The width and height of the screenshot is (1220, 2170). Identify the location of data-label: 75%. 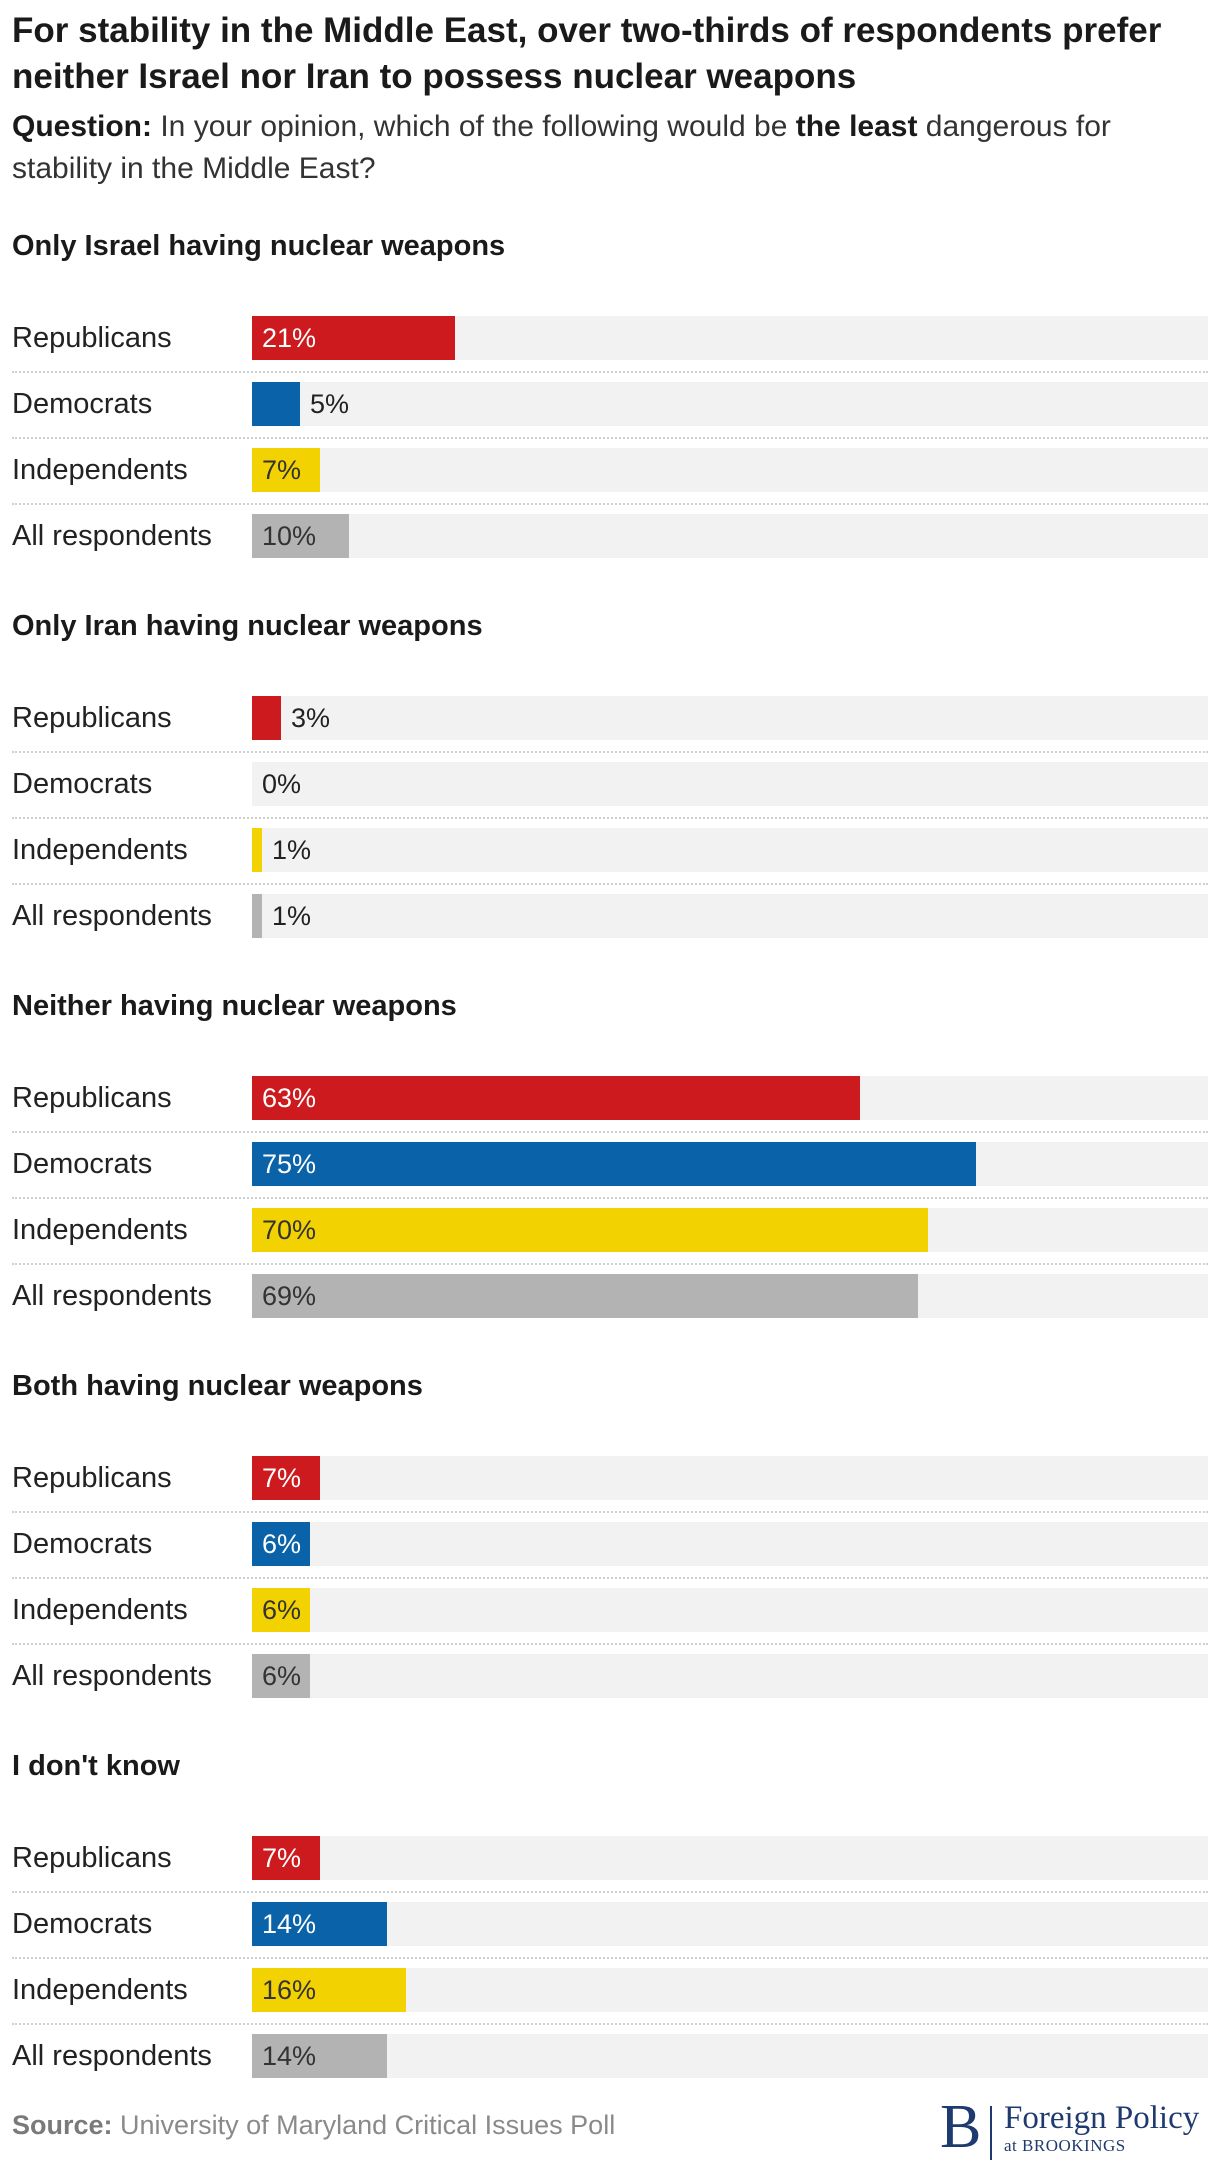
(289, 1164).